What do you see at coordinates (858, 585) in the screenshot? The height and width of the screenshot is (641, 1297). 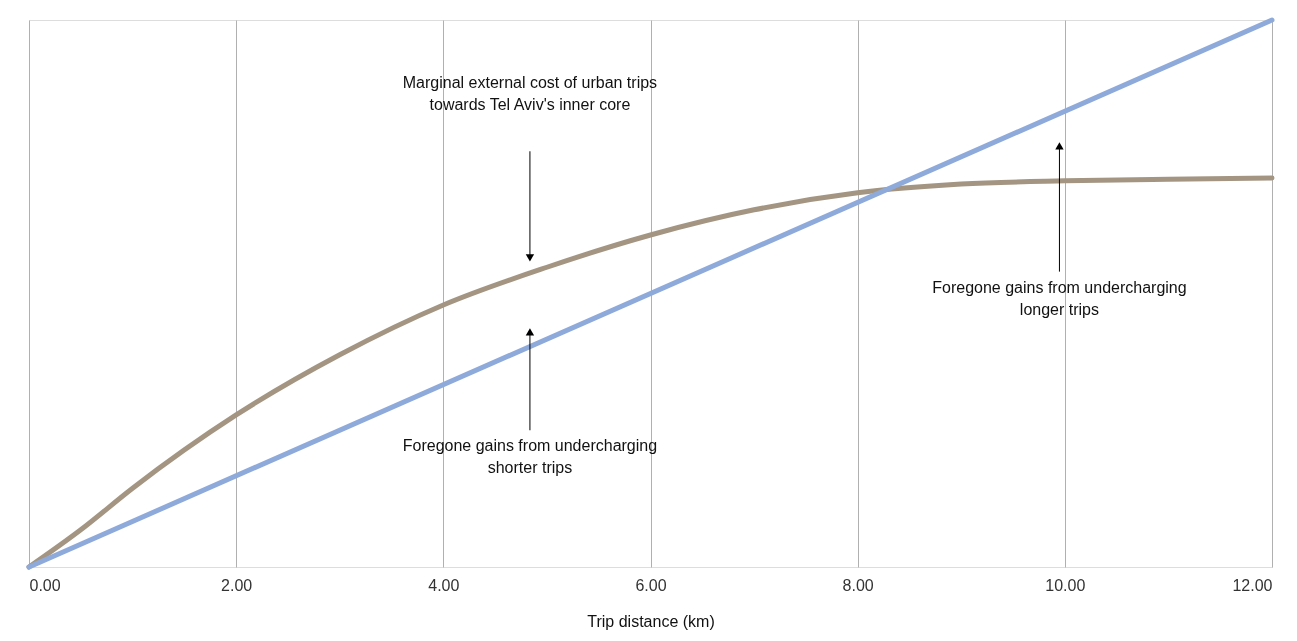 I see `x-tick-label: 8.00` at bounding box center [858, 585].